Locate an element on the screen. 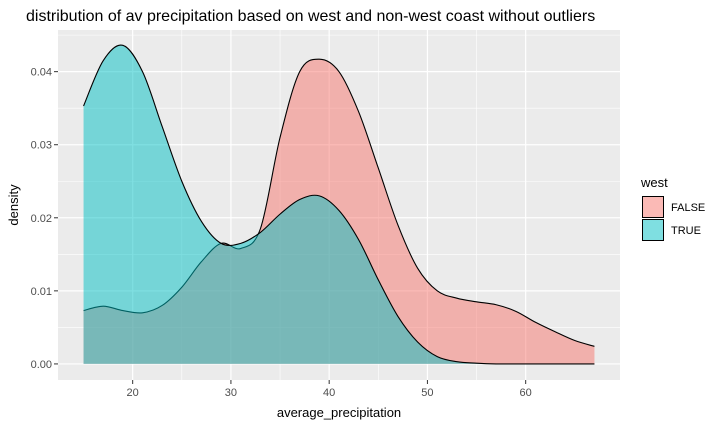 The image size is (724, 427). x-tick-label: 30 is located at coordinates (231, 393).